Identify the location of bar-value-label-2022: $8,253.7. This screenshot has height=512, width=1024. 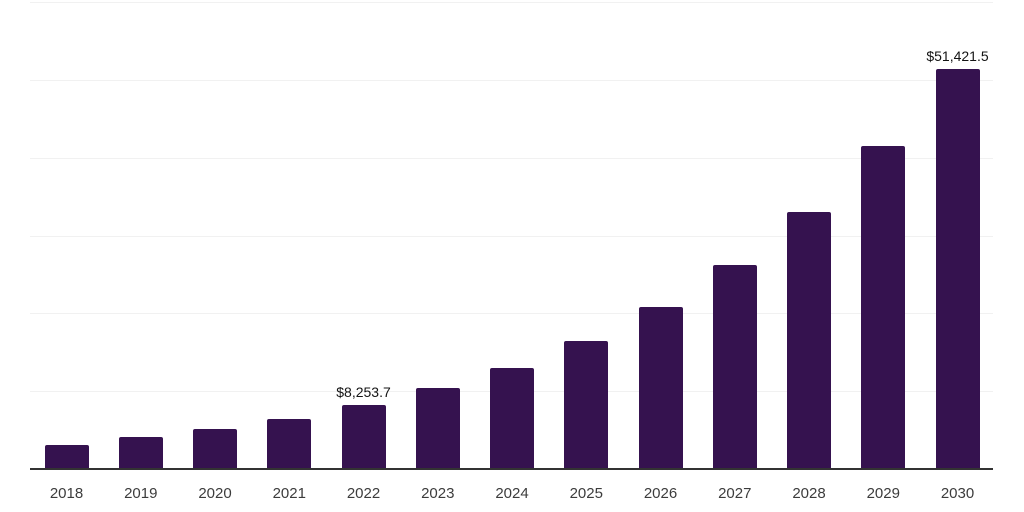
(363, 392).